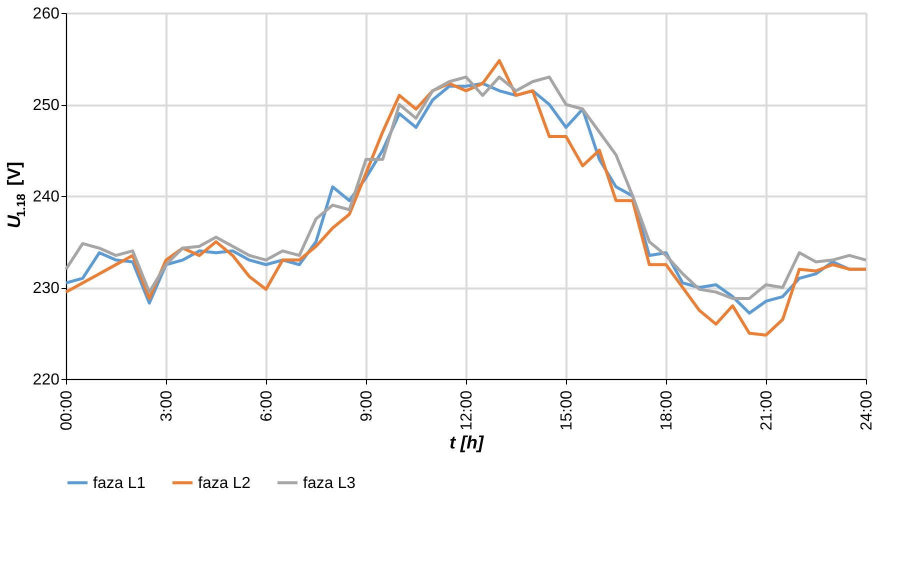  I want to click on x-tick-label: 24:00, so click(867, 410).